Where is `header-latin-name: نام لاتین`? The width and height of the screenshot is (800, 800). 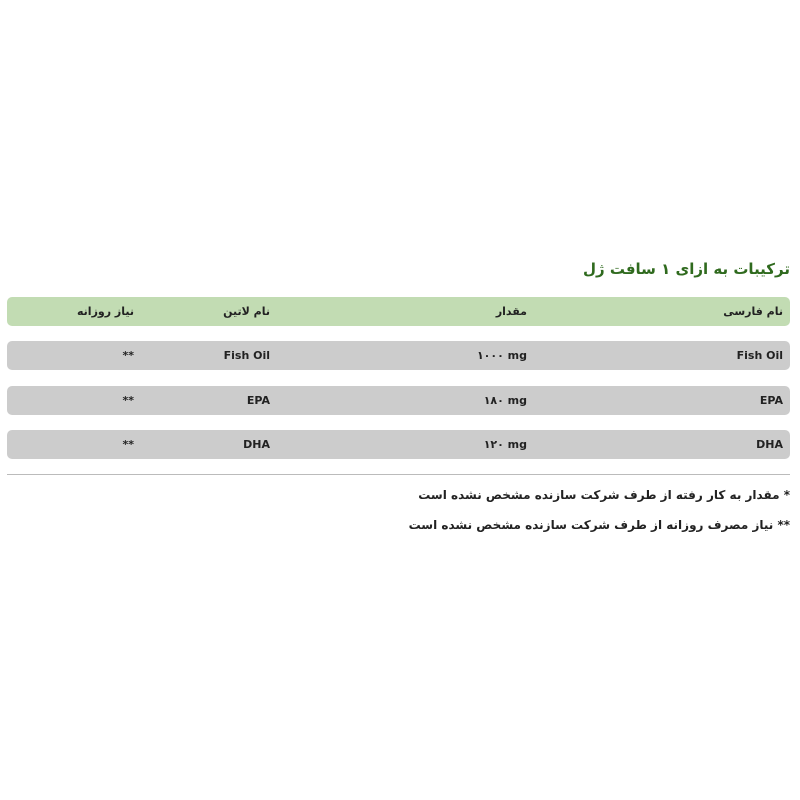
header-latin-name: نام لاتین is located at coordinates (246, 311).